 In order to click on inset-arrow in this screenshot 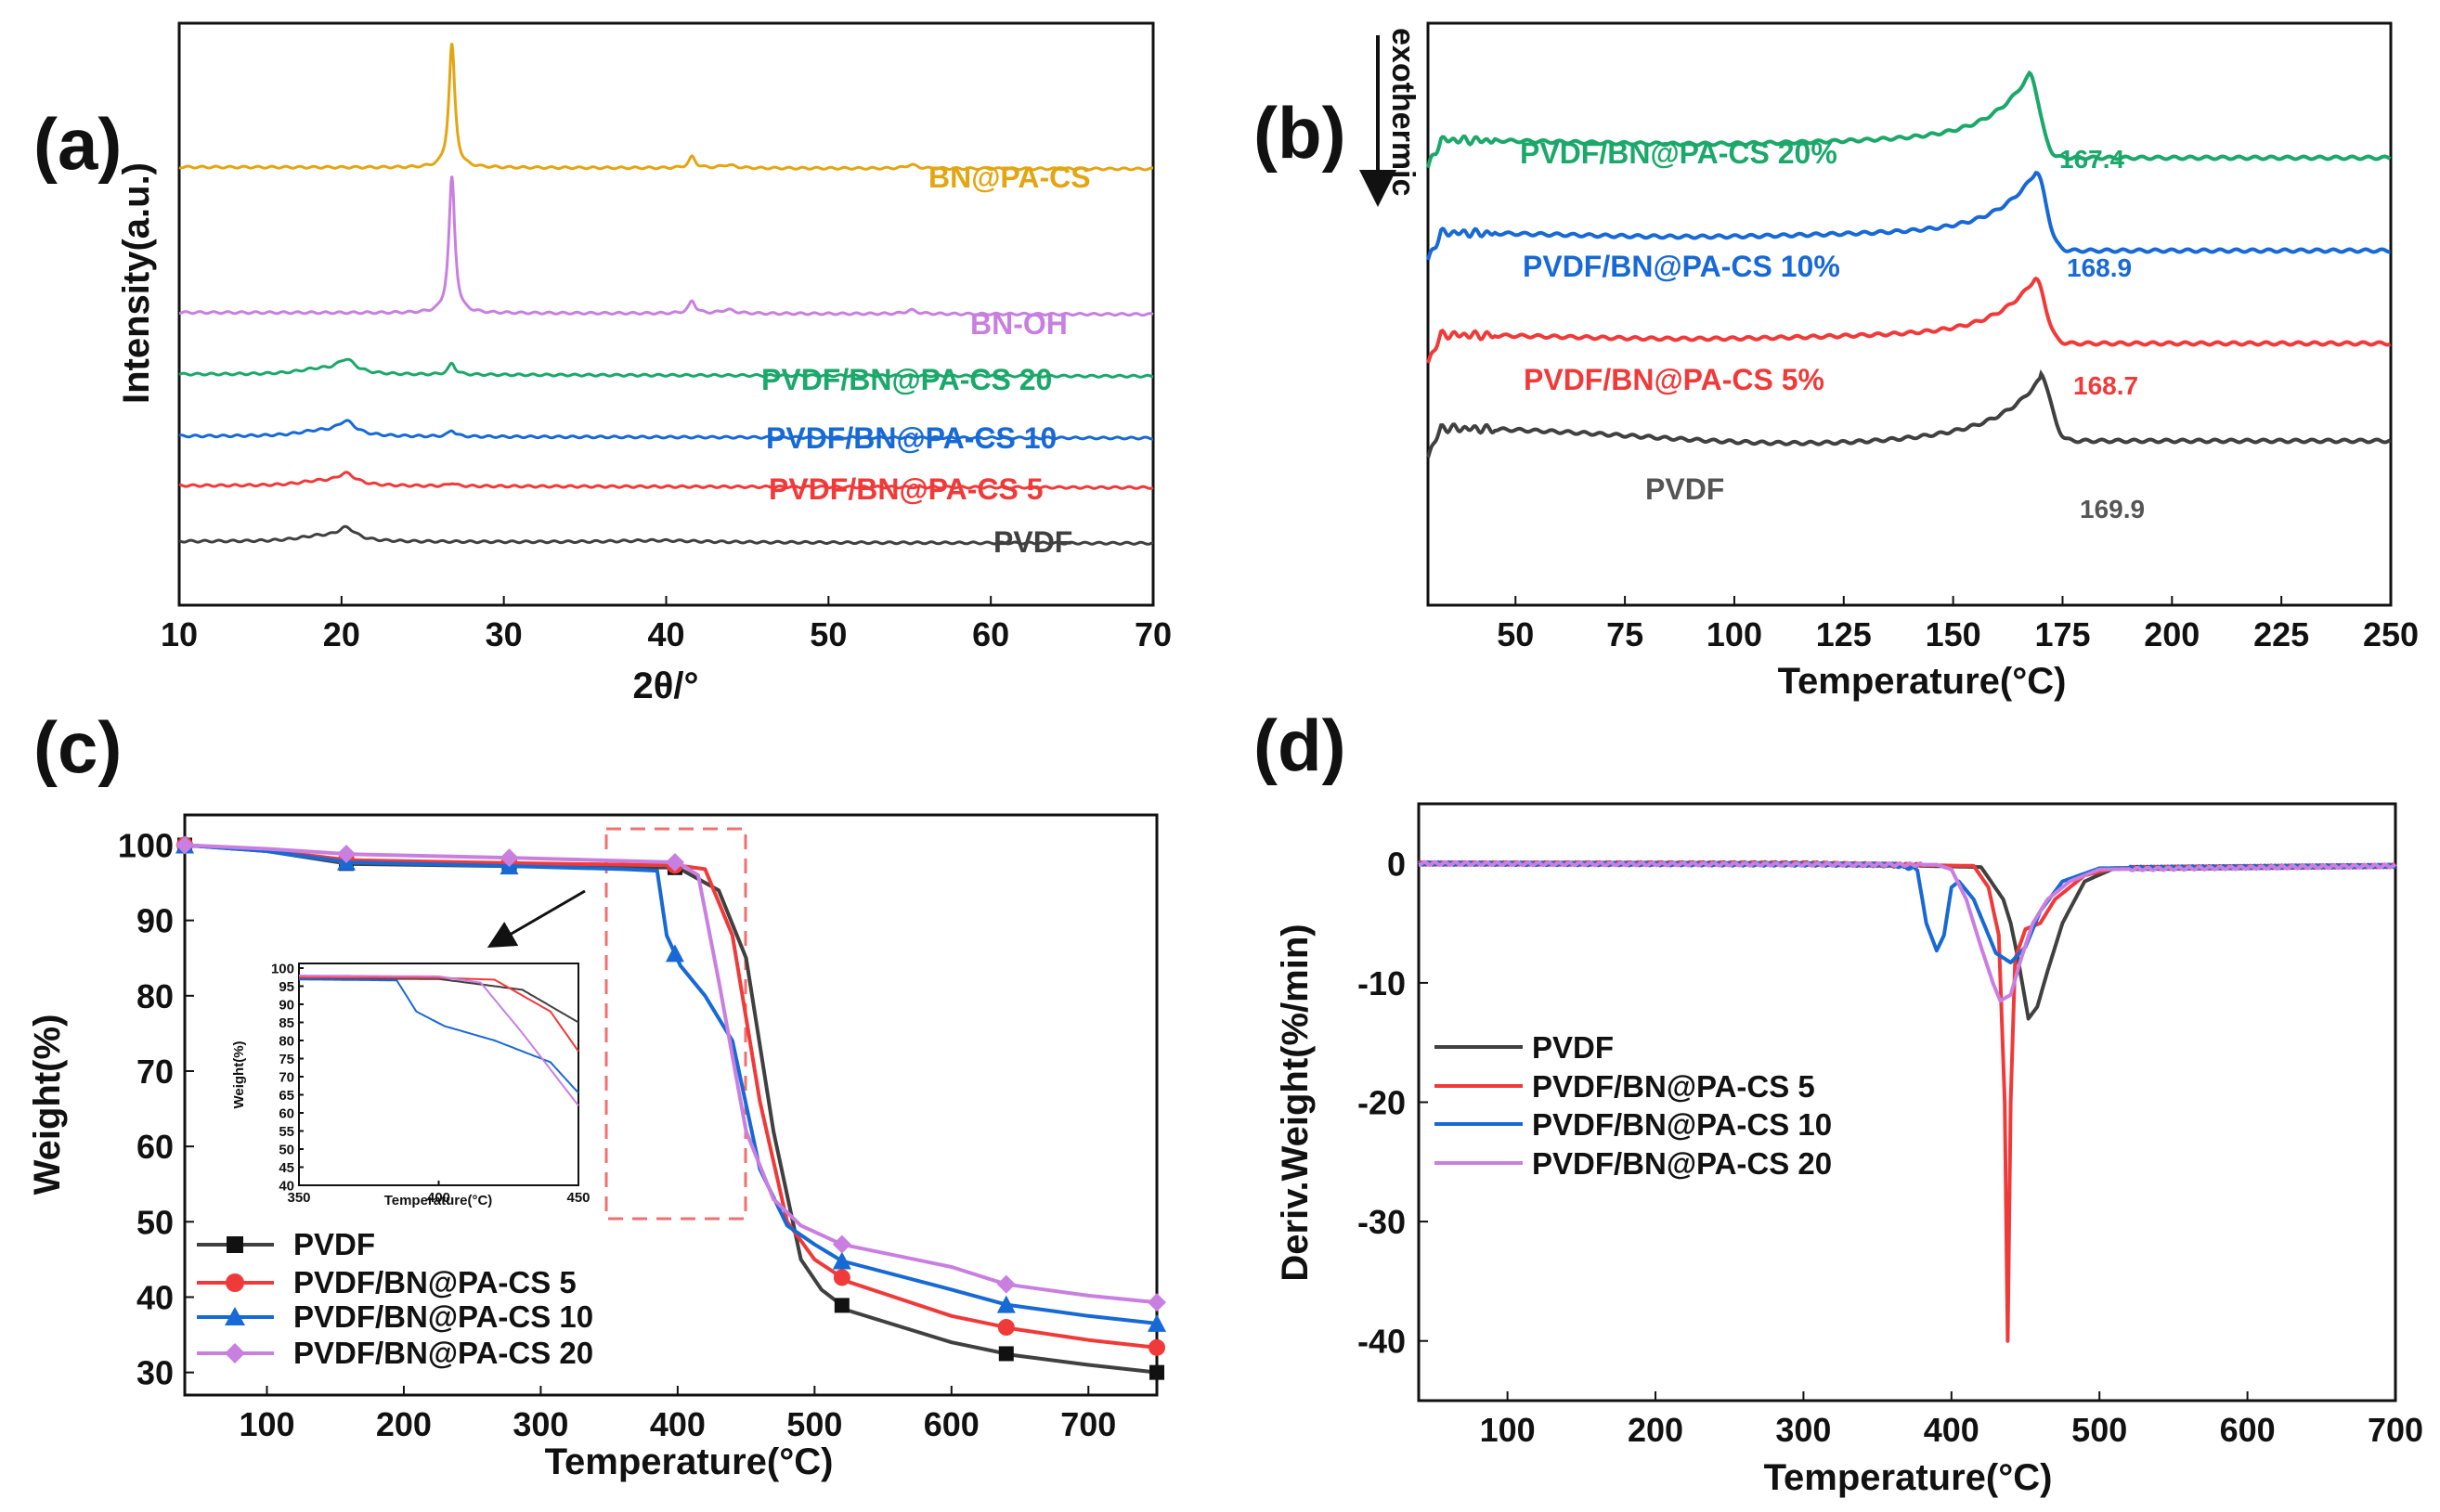, I will do `click(536, 919)`.